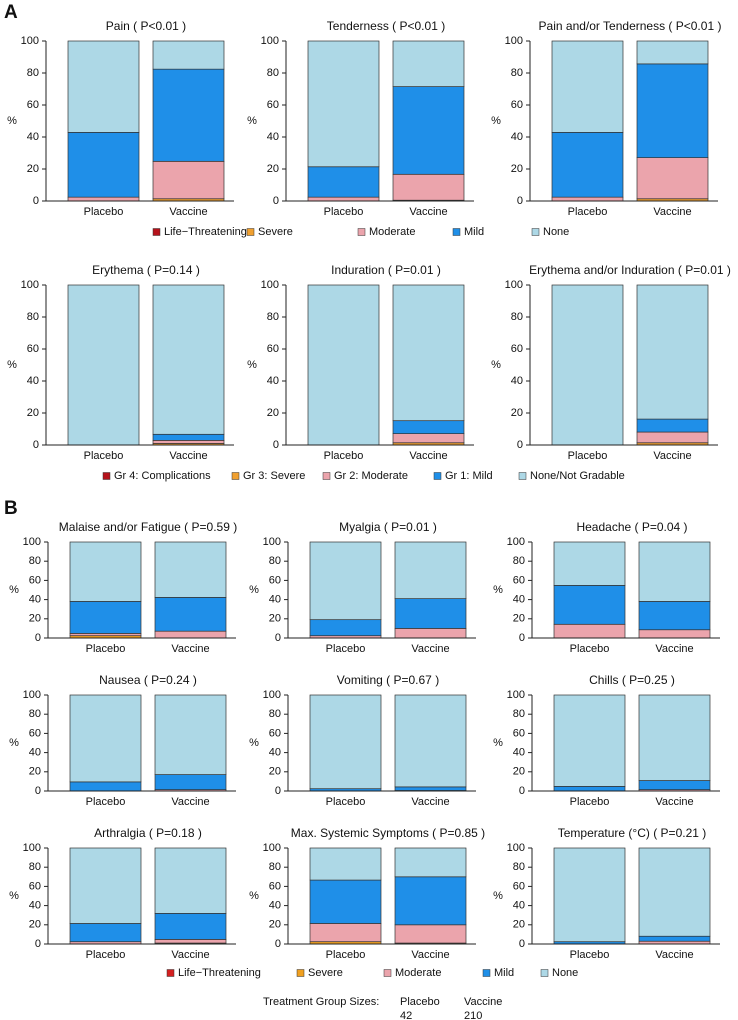 The image size is (738, 1020). What do you see at coordinates (630, 26) in the screenshot?
I see `chart-title: Pain and/or Tenderness ( P<0.01 )` at bounding box center [630, 26].